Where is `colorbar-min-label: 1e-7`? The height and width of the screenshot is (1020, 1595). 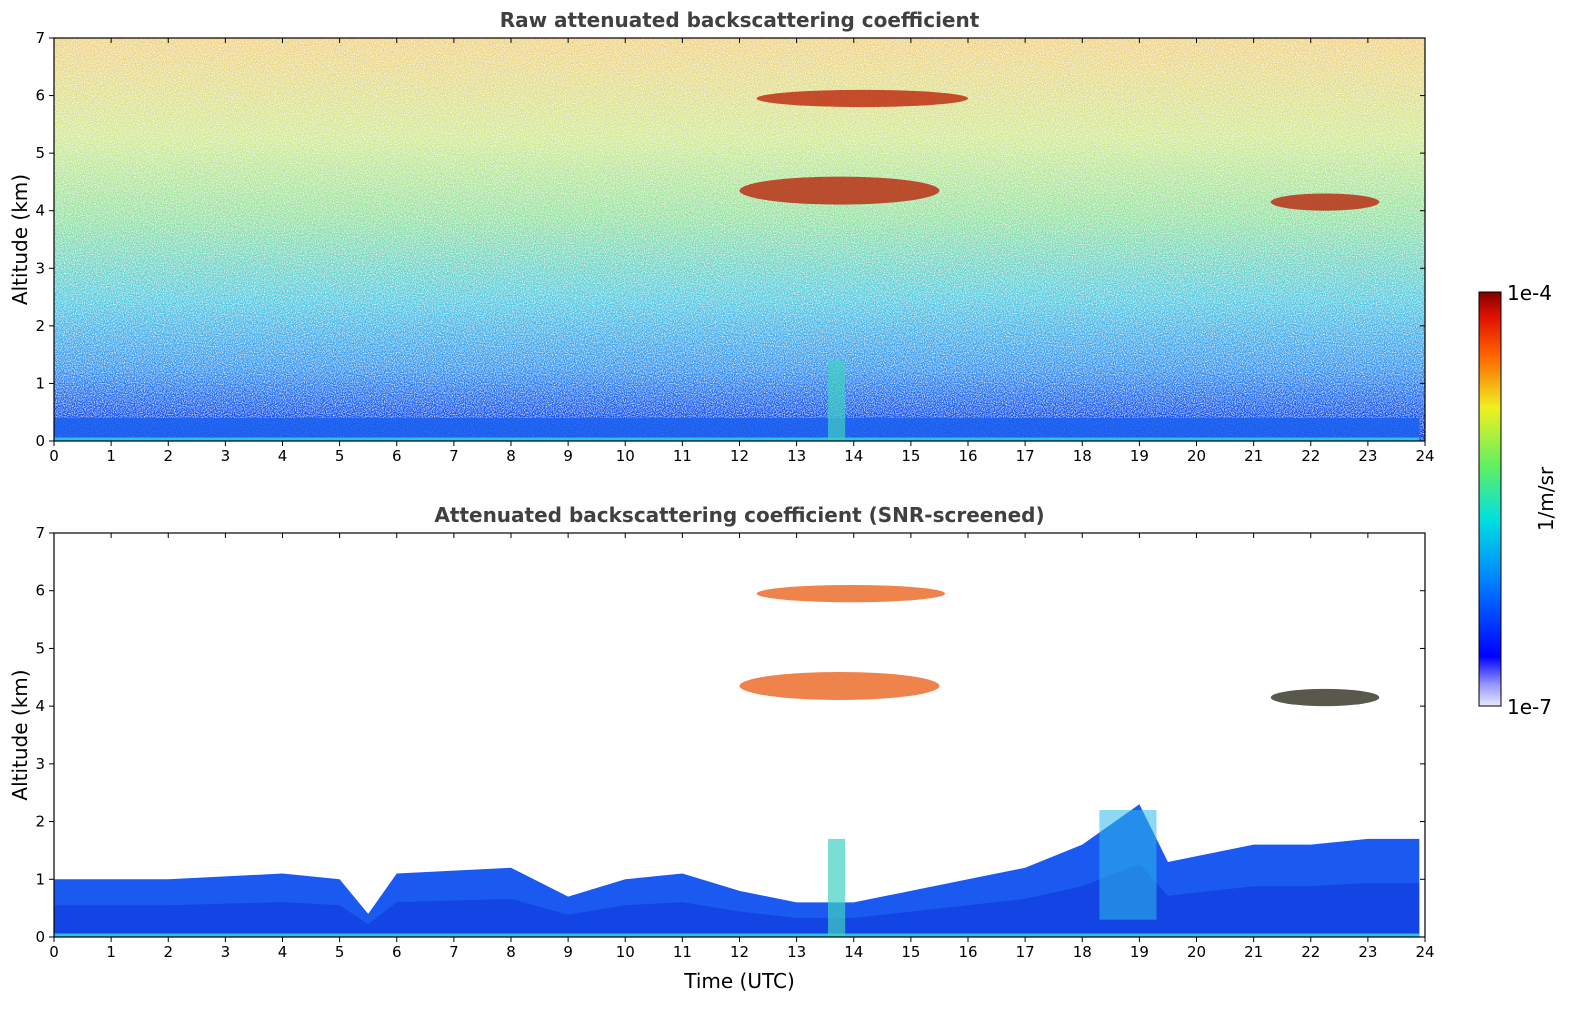
colorbar-min-label: 1e-7 is located at coordinates (1529, 707).